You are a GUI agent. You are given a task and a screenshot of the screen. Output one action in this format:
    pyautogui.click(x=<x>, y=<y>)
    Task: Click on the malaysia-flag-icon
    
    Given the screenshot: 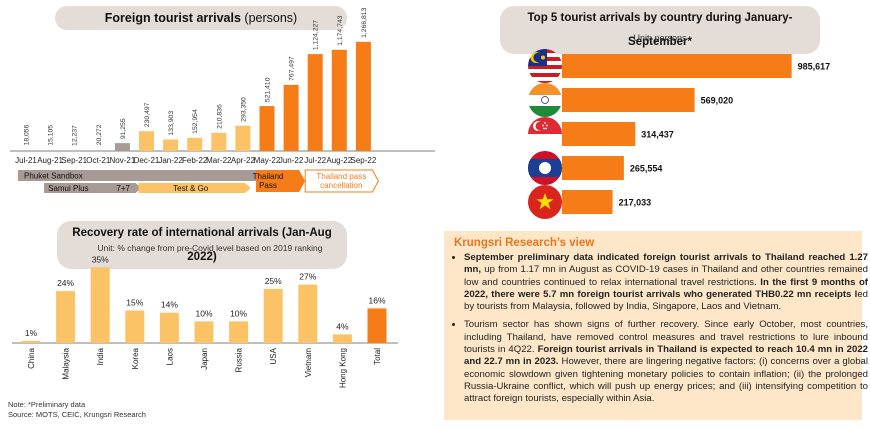 What is the action you would take?
    pyautogui.click(x=545, y=66)
    